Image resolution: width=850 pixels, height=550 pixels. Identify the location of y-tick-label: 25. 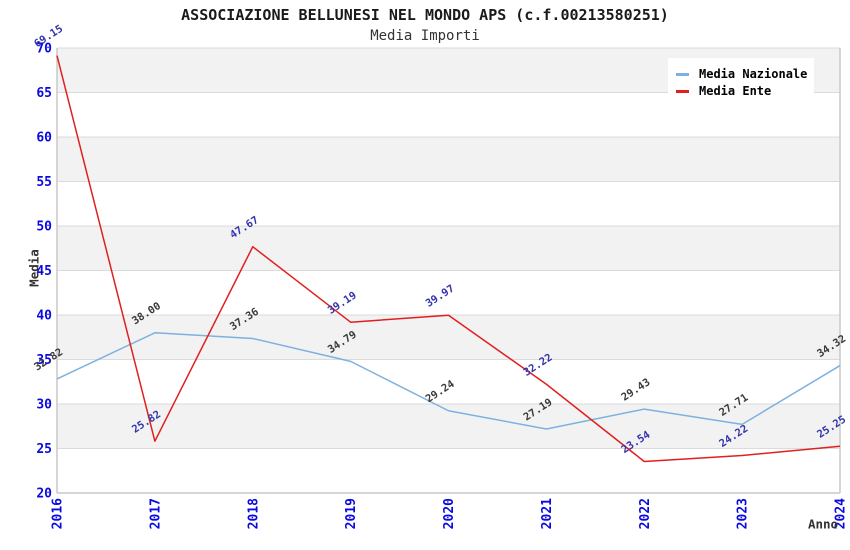
(44, 449).